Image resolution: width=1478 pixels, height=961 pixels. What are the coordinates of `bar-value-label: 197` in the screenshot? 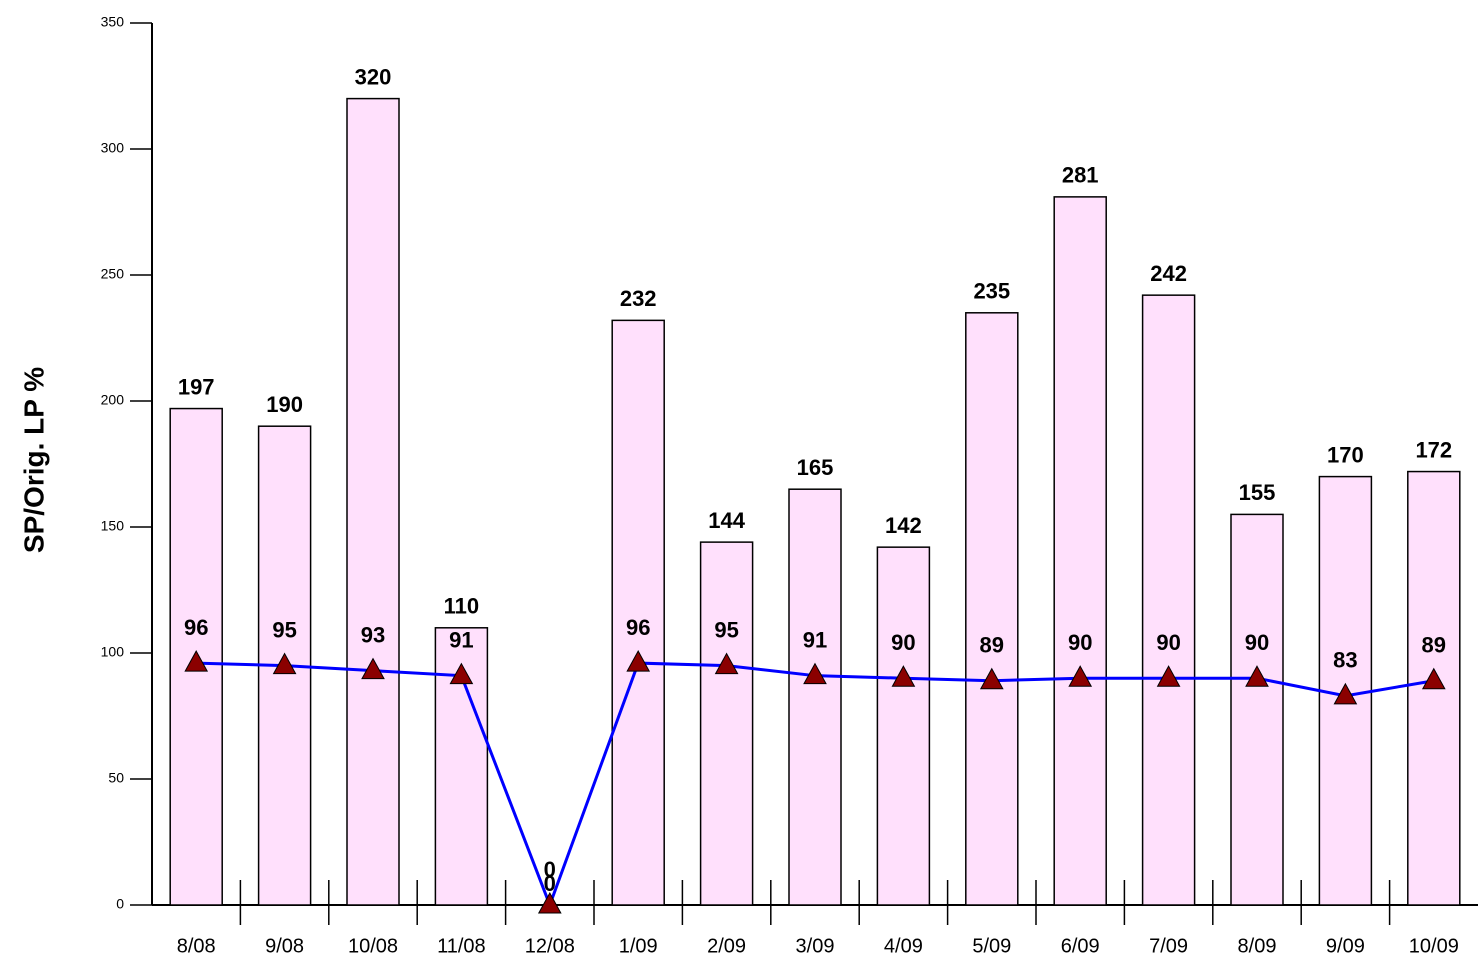 It's located at (196, 386).